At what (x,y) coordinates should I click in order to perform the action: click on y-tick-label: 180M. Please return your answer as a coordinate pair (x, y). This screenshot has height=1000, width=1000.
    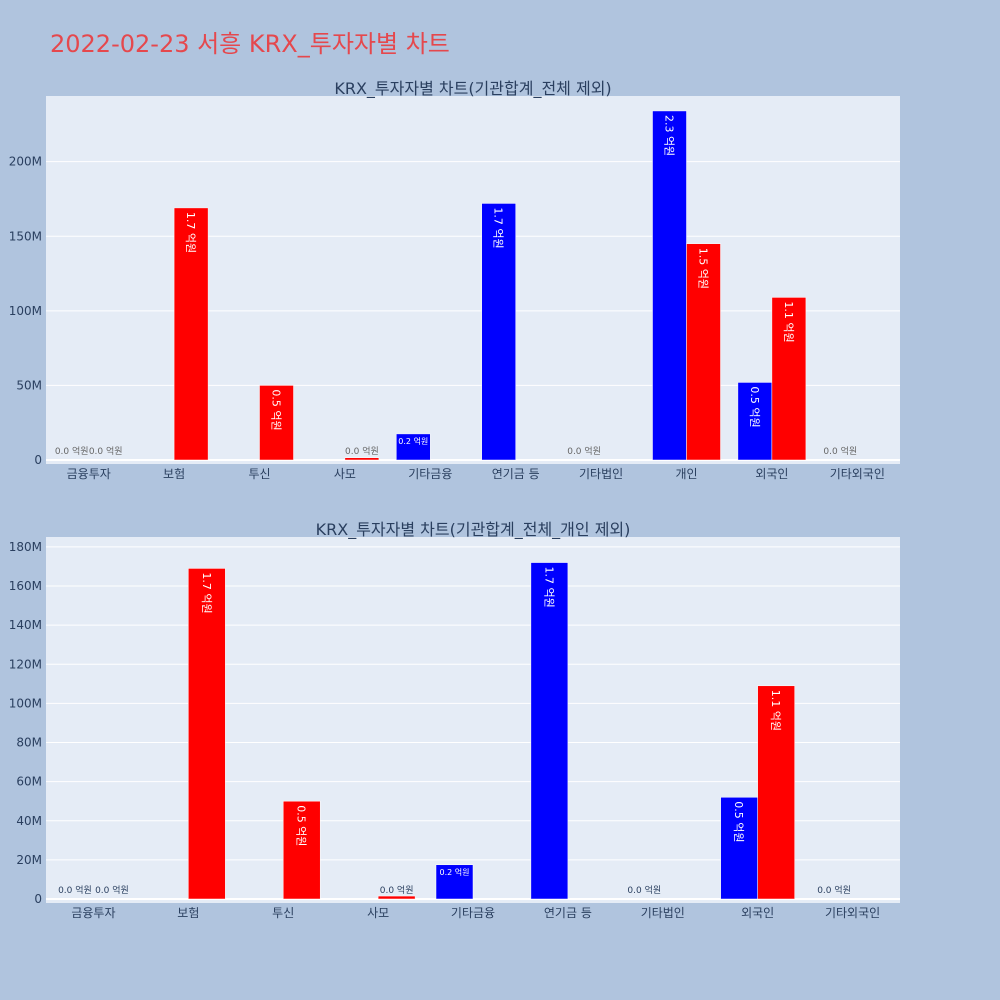
    Looking at the image, I should click on (25, 547).